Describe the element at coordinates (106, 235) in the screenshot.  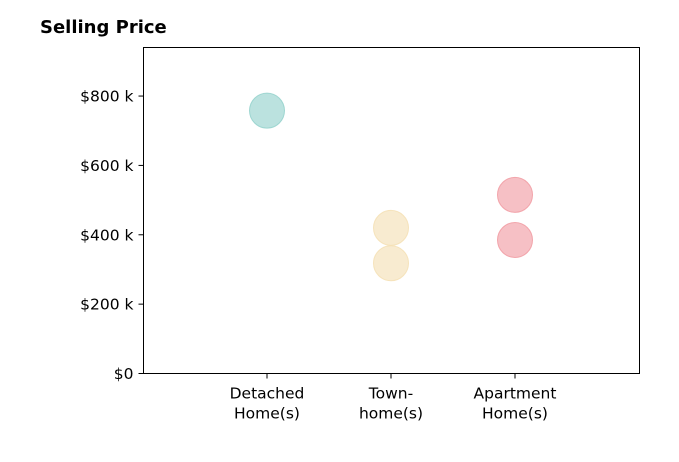
I see `y-tick-label: $400 k` at that location.